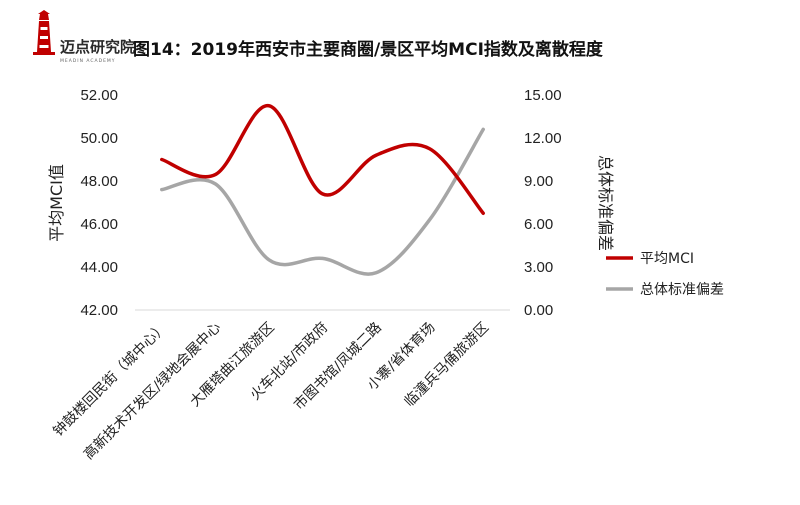  What do you see at coordinates (99, 203) in the screenshot?
I see `y-axis-ticks: 42.00 44.00 46.00 48.00 50.00 52.00` at bounding box center [99, 203].